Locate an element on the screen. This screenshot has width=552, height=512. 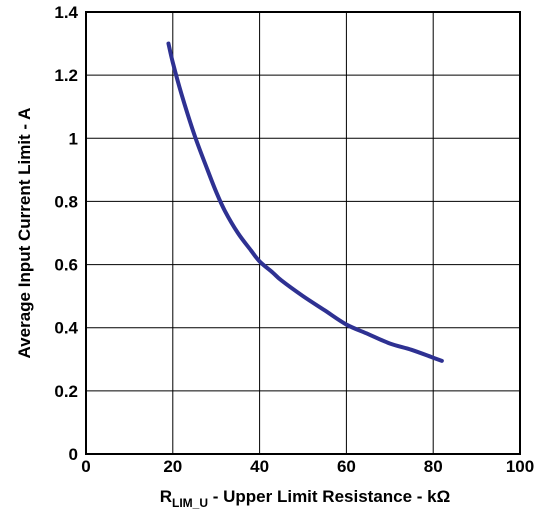
x-axis-title-rest: - Upper Limit Resistance - kΩ is located at coordinates (329, 496).